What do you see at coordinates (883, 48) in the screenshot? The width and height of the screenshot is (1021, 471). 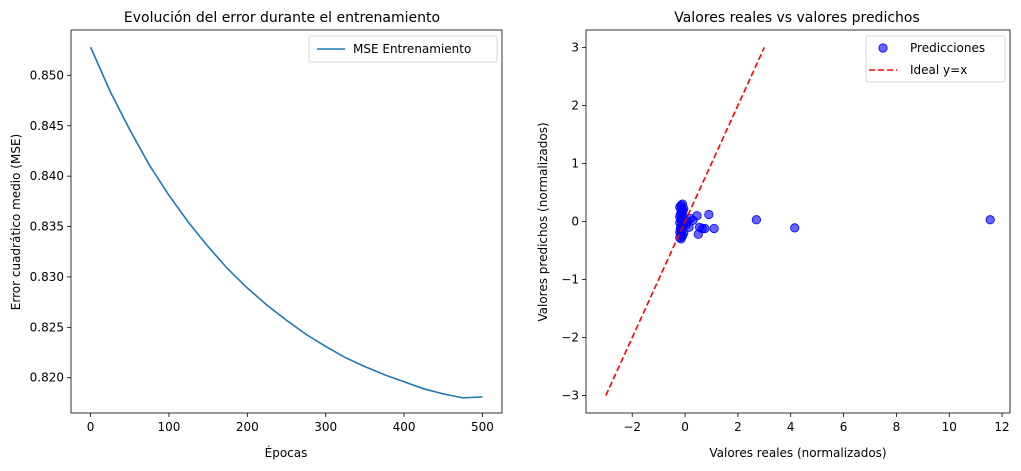 I see `legend-marker-predicciones` at bounding box center [883, 48].